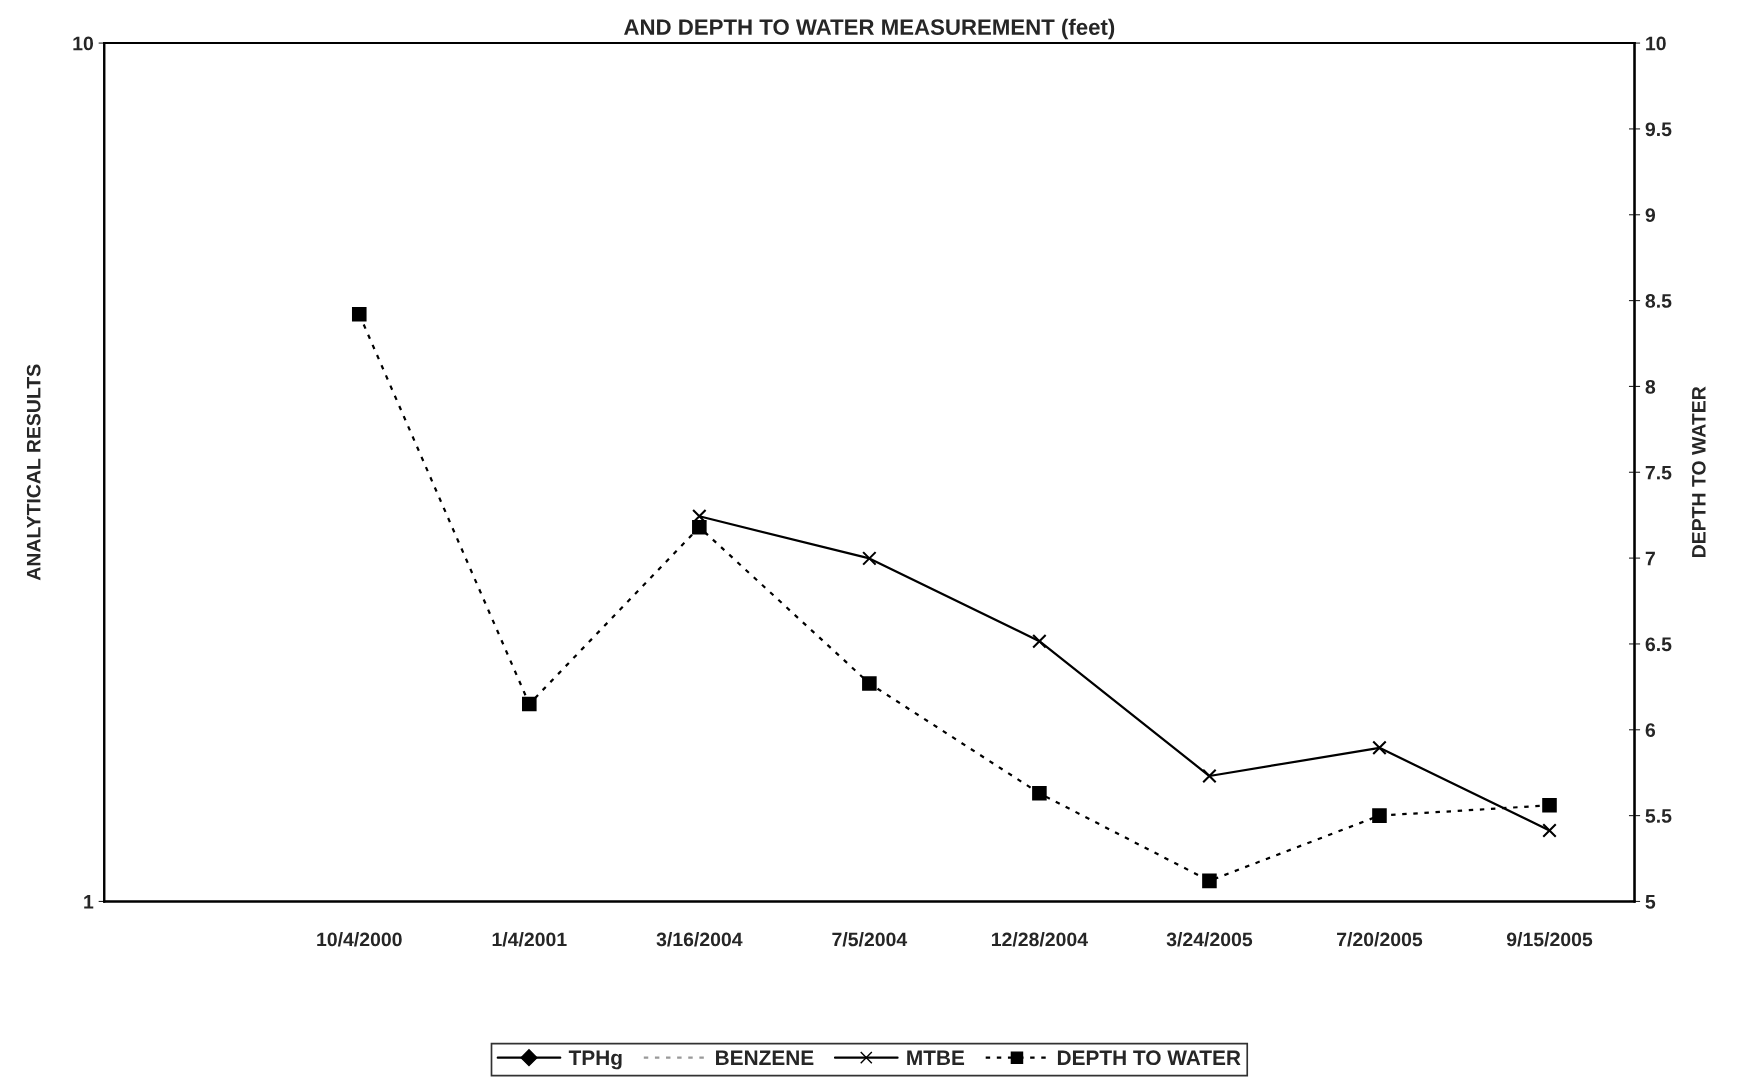 The width and height of the screenshot is (1737, 1077). What do you see at coordinates (1149, 1058) in the screenshot?
I see `legend-label: DEPTH TO WATER` at bounding box center [1149, 1058].